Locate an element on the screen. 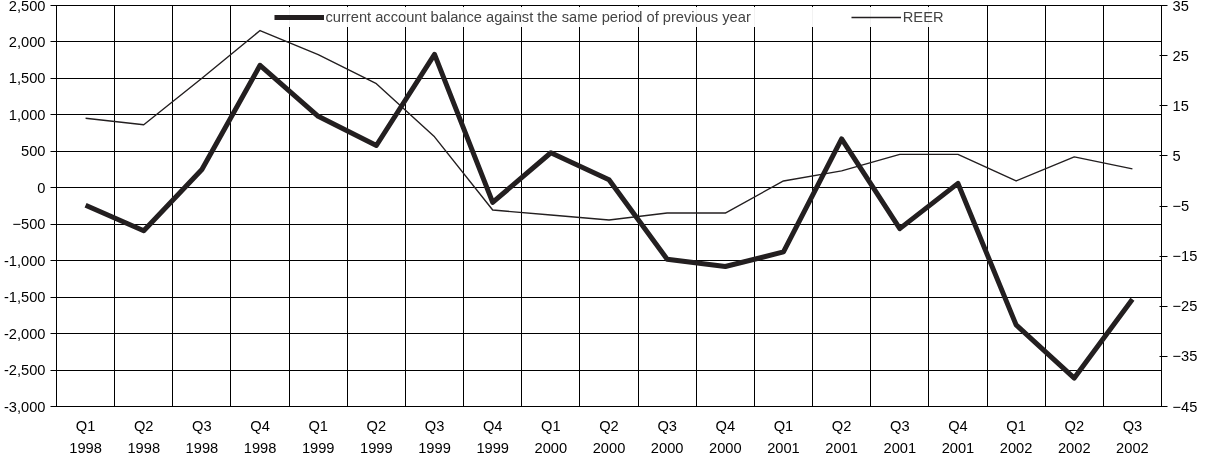  y2-tick-label: −15 is located at coordinates (1185, 256).